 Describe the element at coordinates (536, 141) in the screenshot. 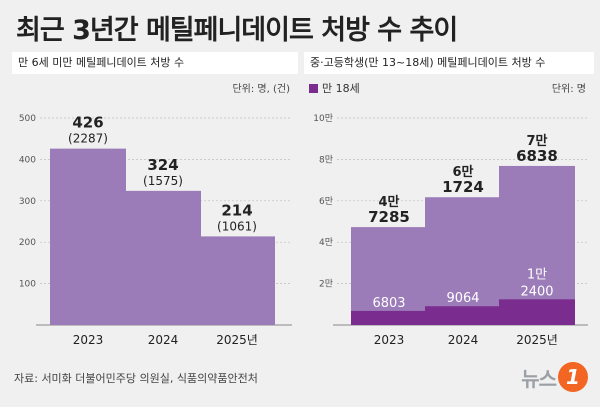

I see `bar-total-label: 7만` at that location.